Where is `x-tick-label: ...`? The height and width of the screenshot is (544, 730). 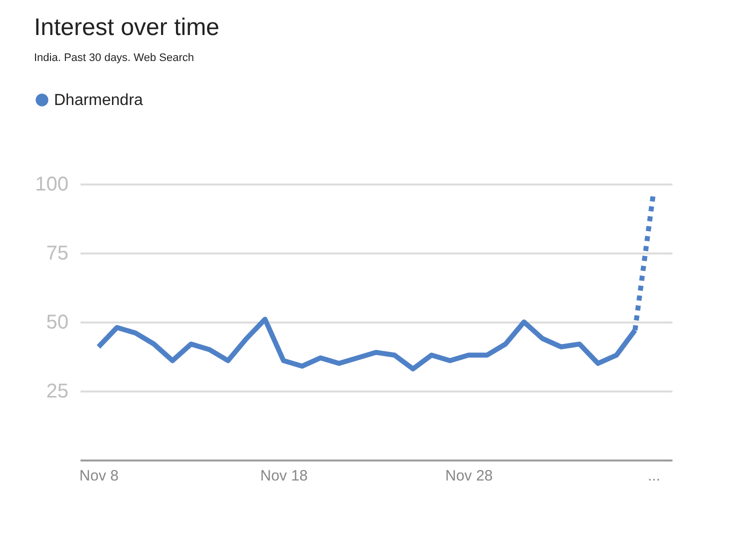 x-tick-label: ... is located at coordinates (654, 476).